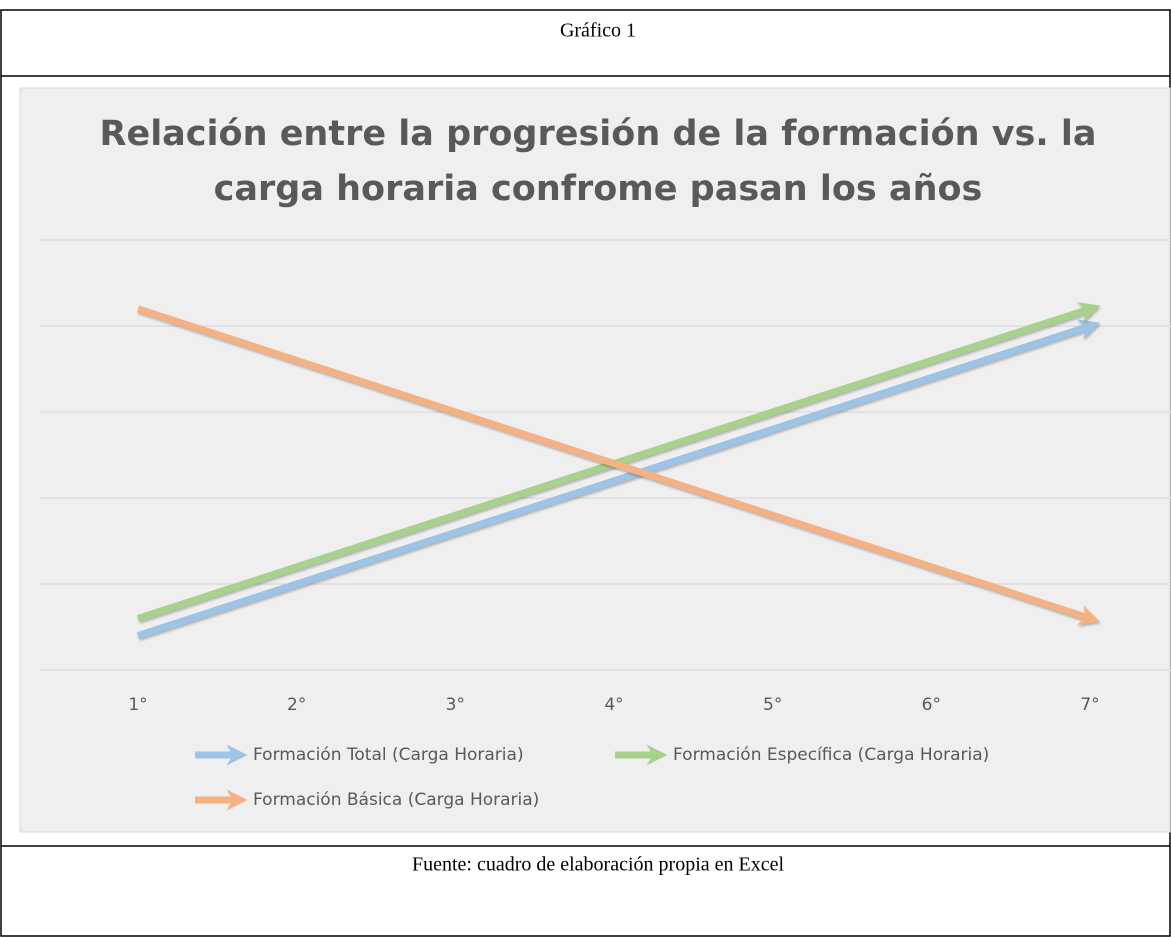 Image resolution: width=1171 pixels, height=937 pixels. I want to click on legend-label: Formación Específica (Carga Horaria), so click(831, 755).